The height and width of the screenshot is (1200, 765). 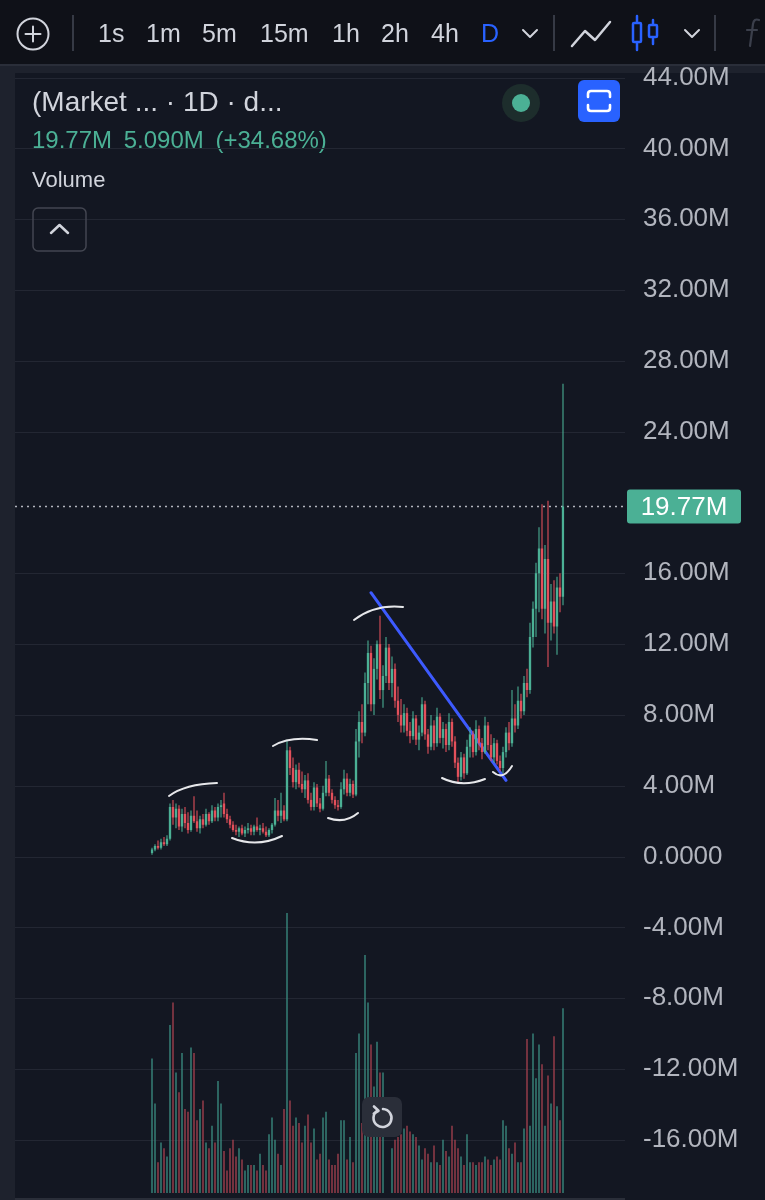 What do you see at coordinates (284, 33) in the screenshot?
I see `text: 15m` at bounding box center [284, 33].